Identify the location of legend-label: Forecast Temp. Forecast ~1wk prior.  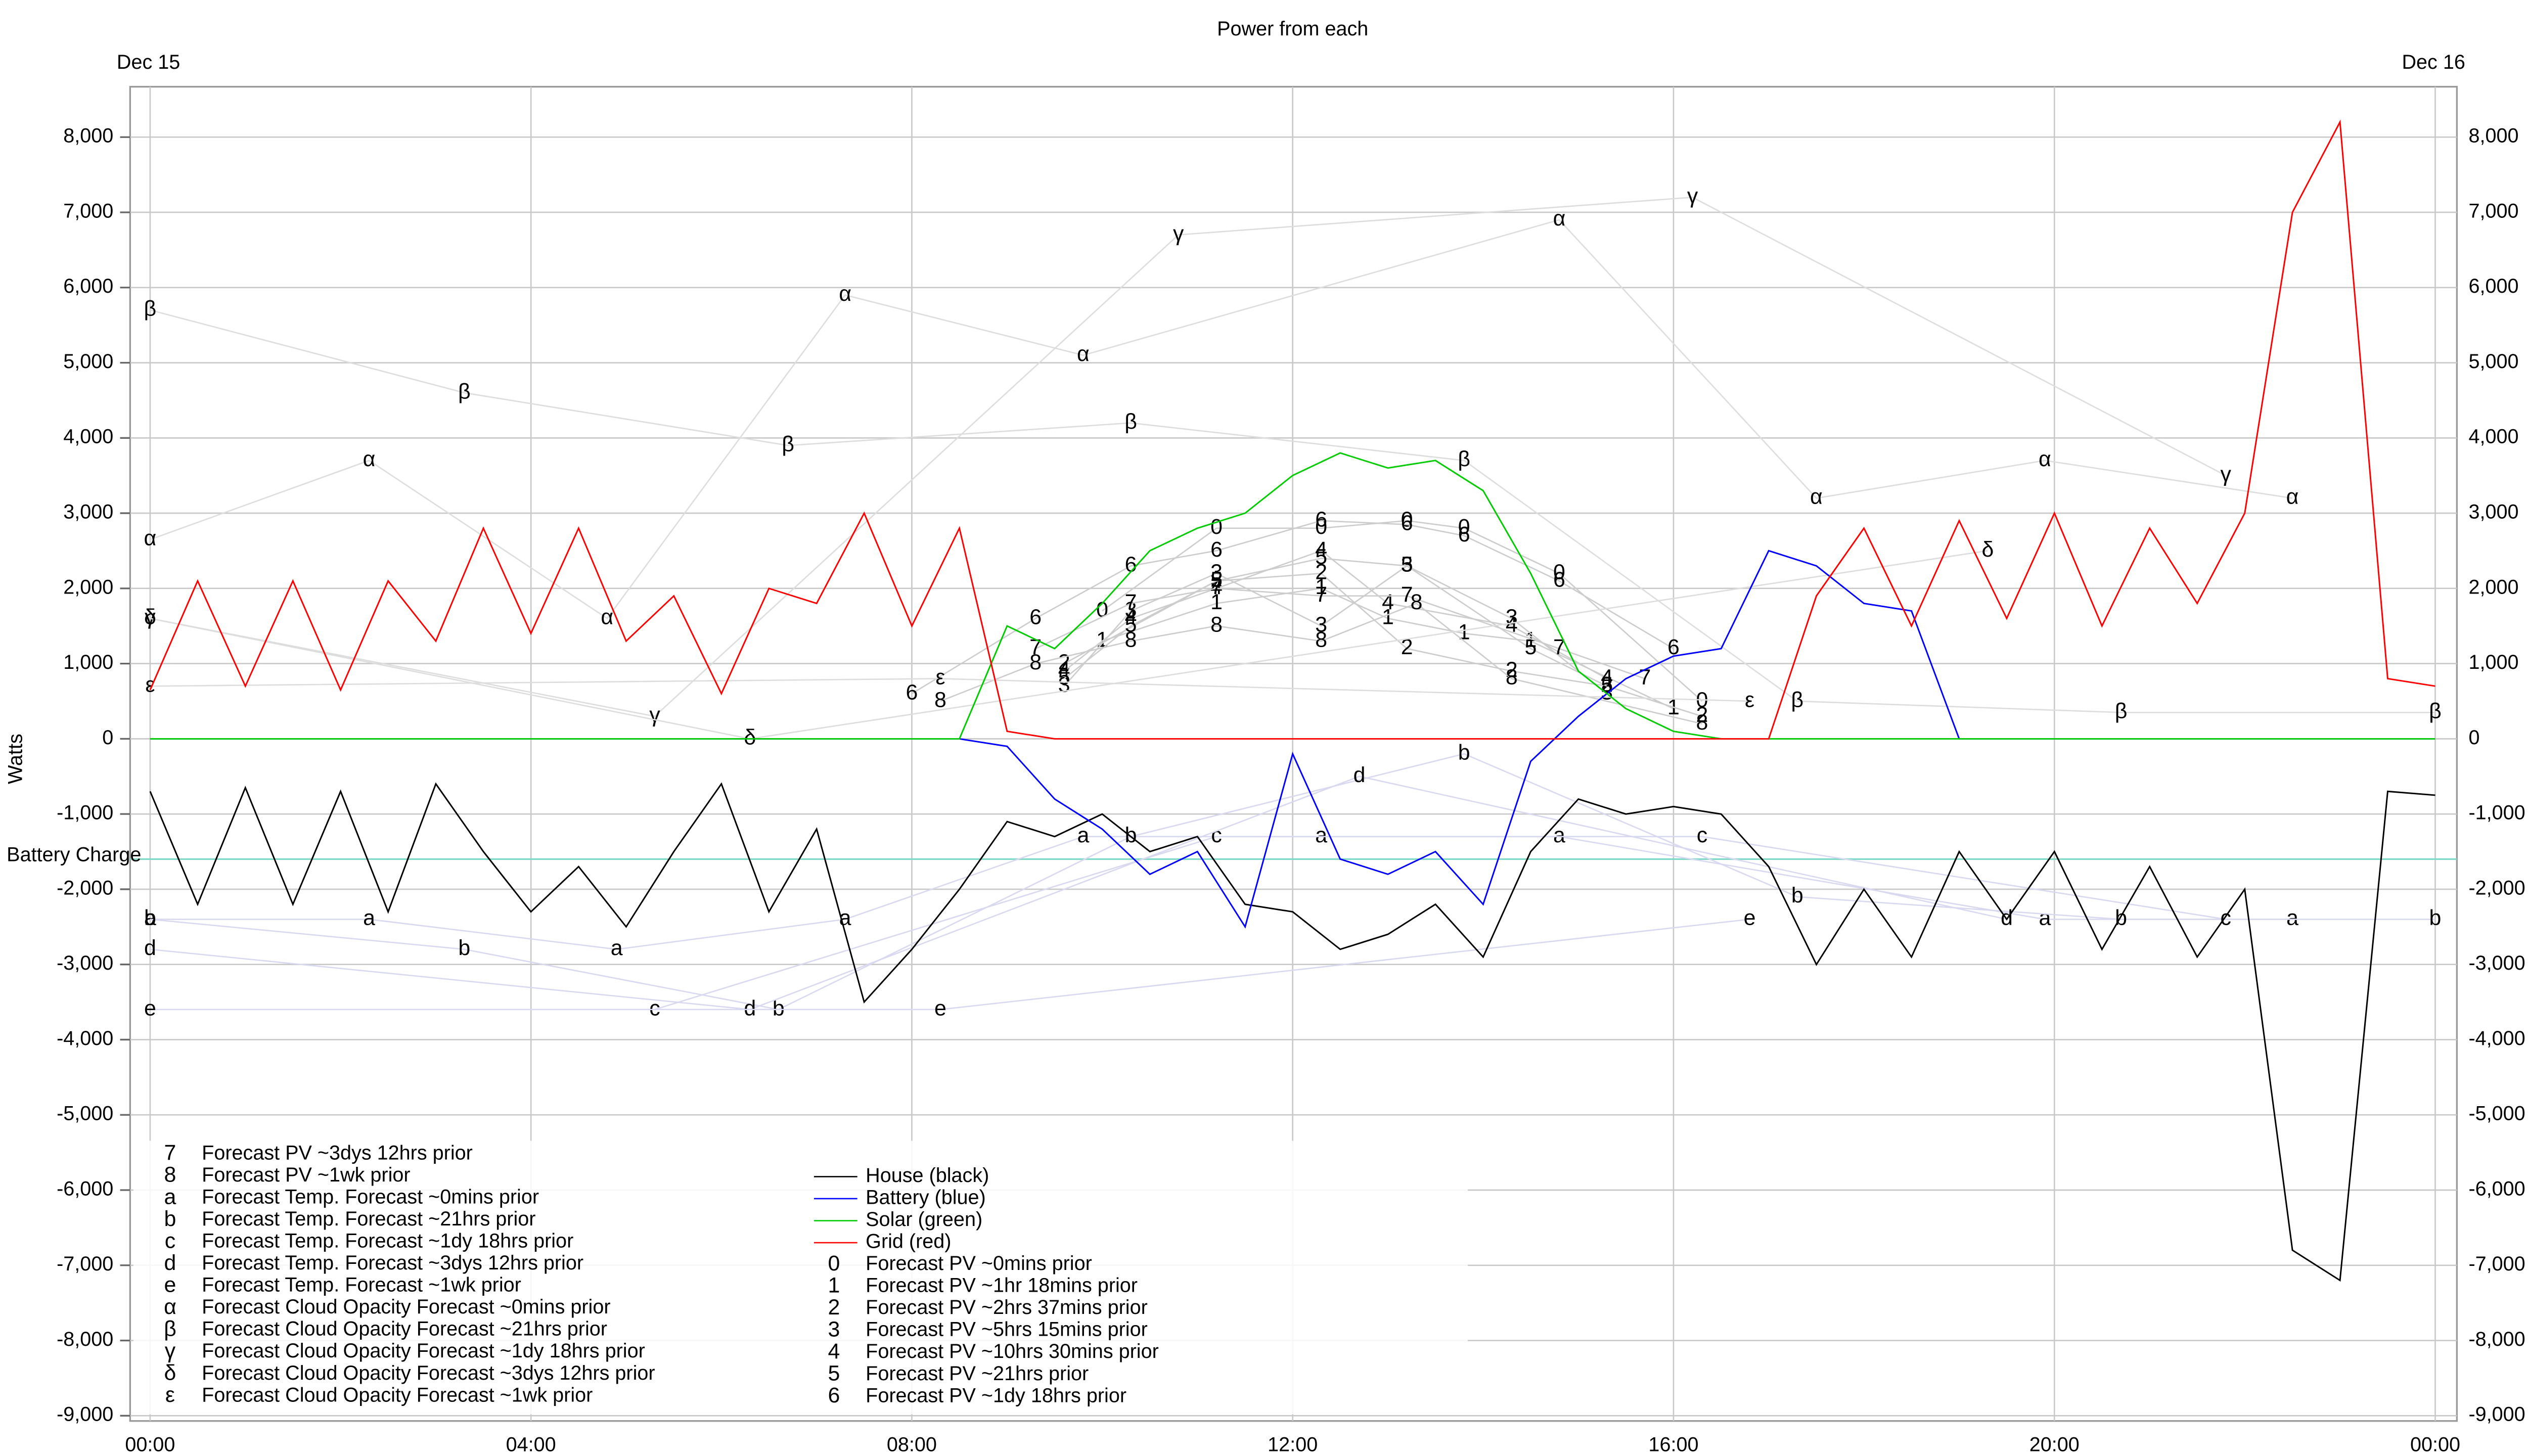
(362, 1285).